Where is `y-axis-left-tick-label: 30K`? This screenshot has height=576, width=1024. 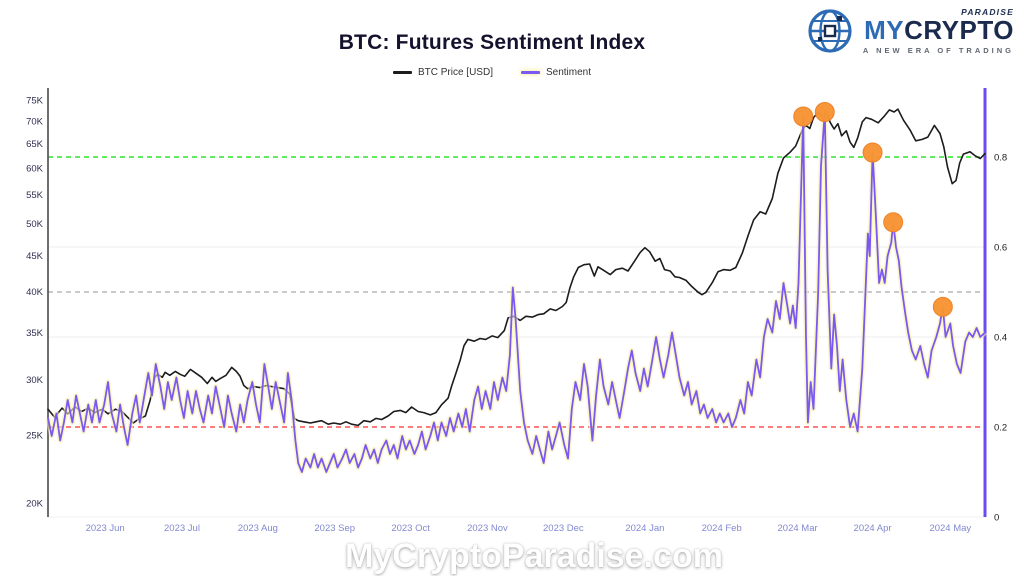 y-axis-left-tick-label: 30K is located at coordinates (35, 380).